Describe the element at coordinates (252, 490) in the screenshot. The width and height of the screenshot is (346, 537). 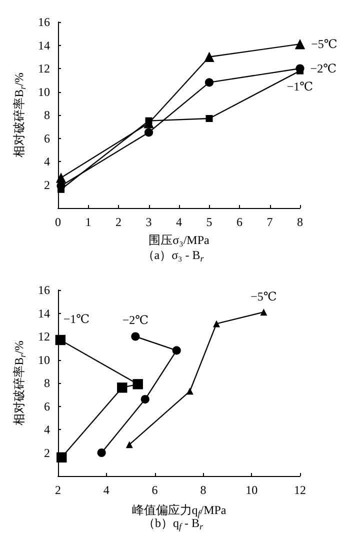
I see `x-tick-label: 10` at that location.